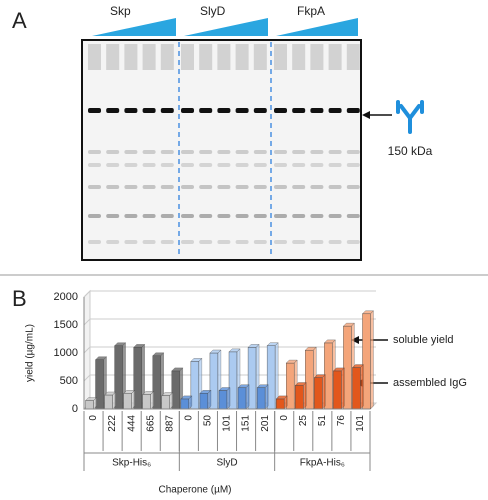 Image resolution: width=488 pixels, height=500 pixels. I want to click on group-label: Skp, so click(120, 11).